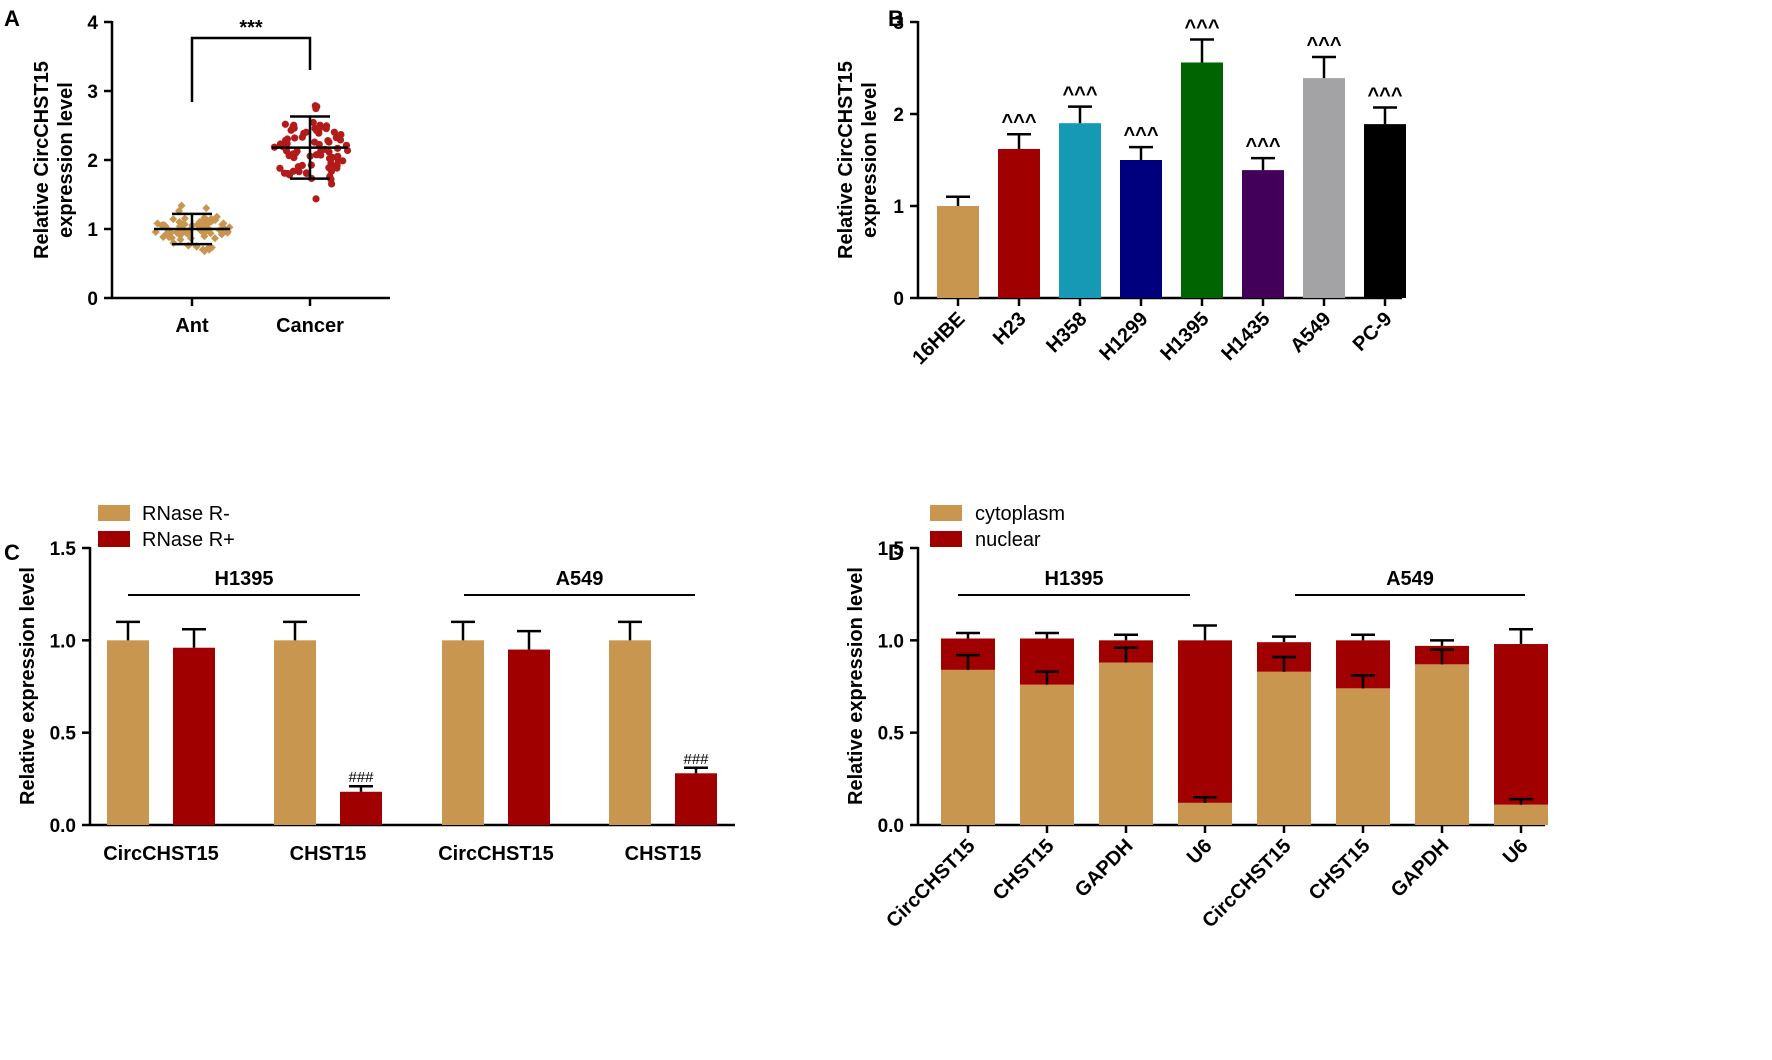 The image size is (1772, 1060). What do you see at coordinates (63, 549) in the screenshot?
I see `panel-c-y-tick-label: 1.5` at bounding box center [63, 549].